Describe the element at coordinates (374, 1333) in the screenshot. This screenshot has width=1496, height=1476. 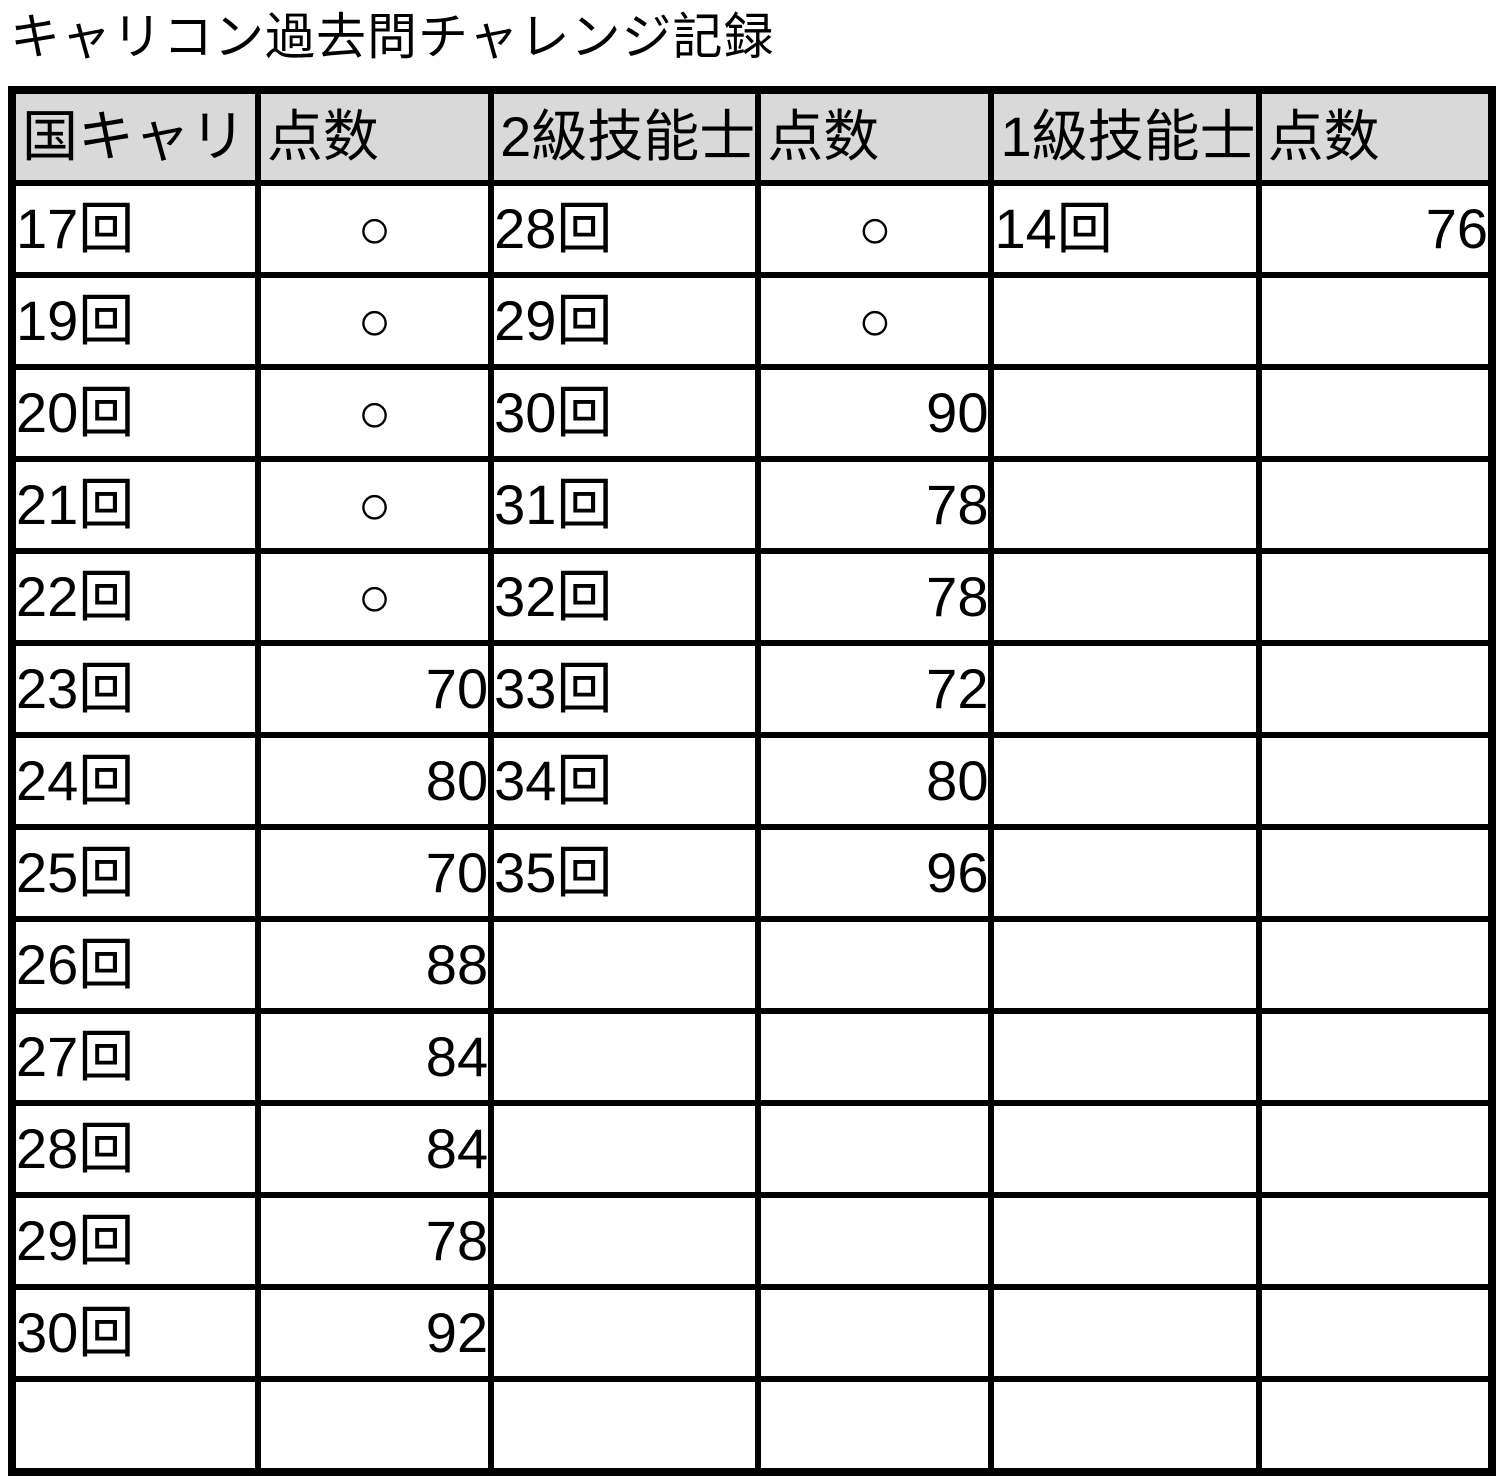
I see `cell-score: 92` at that location.